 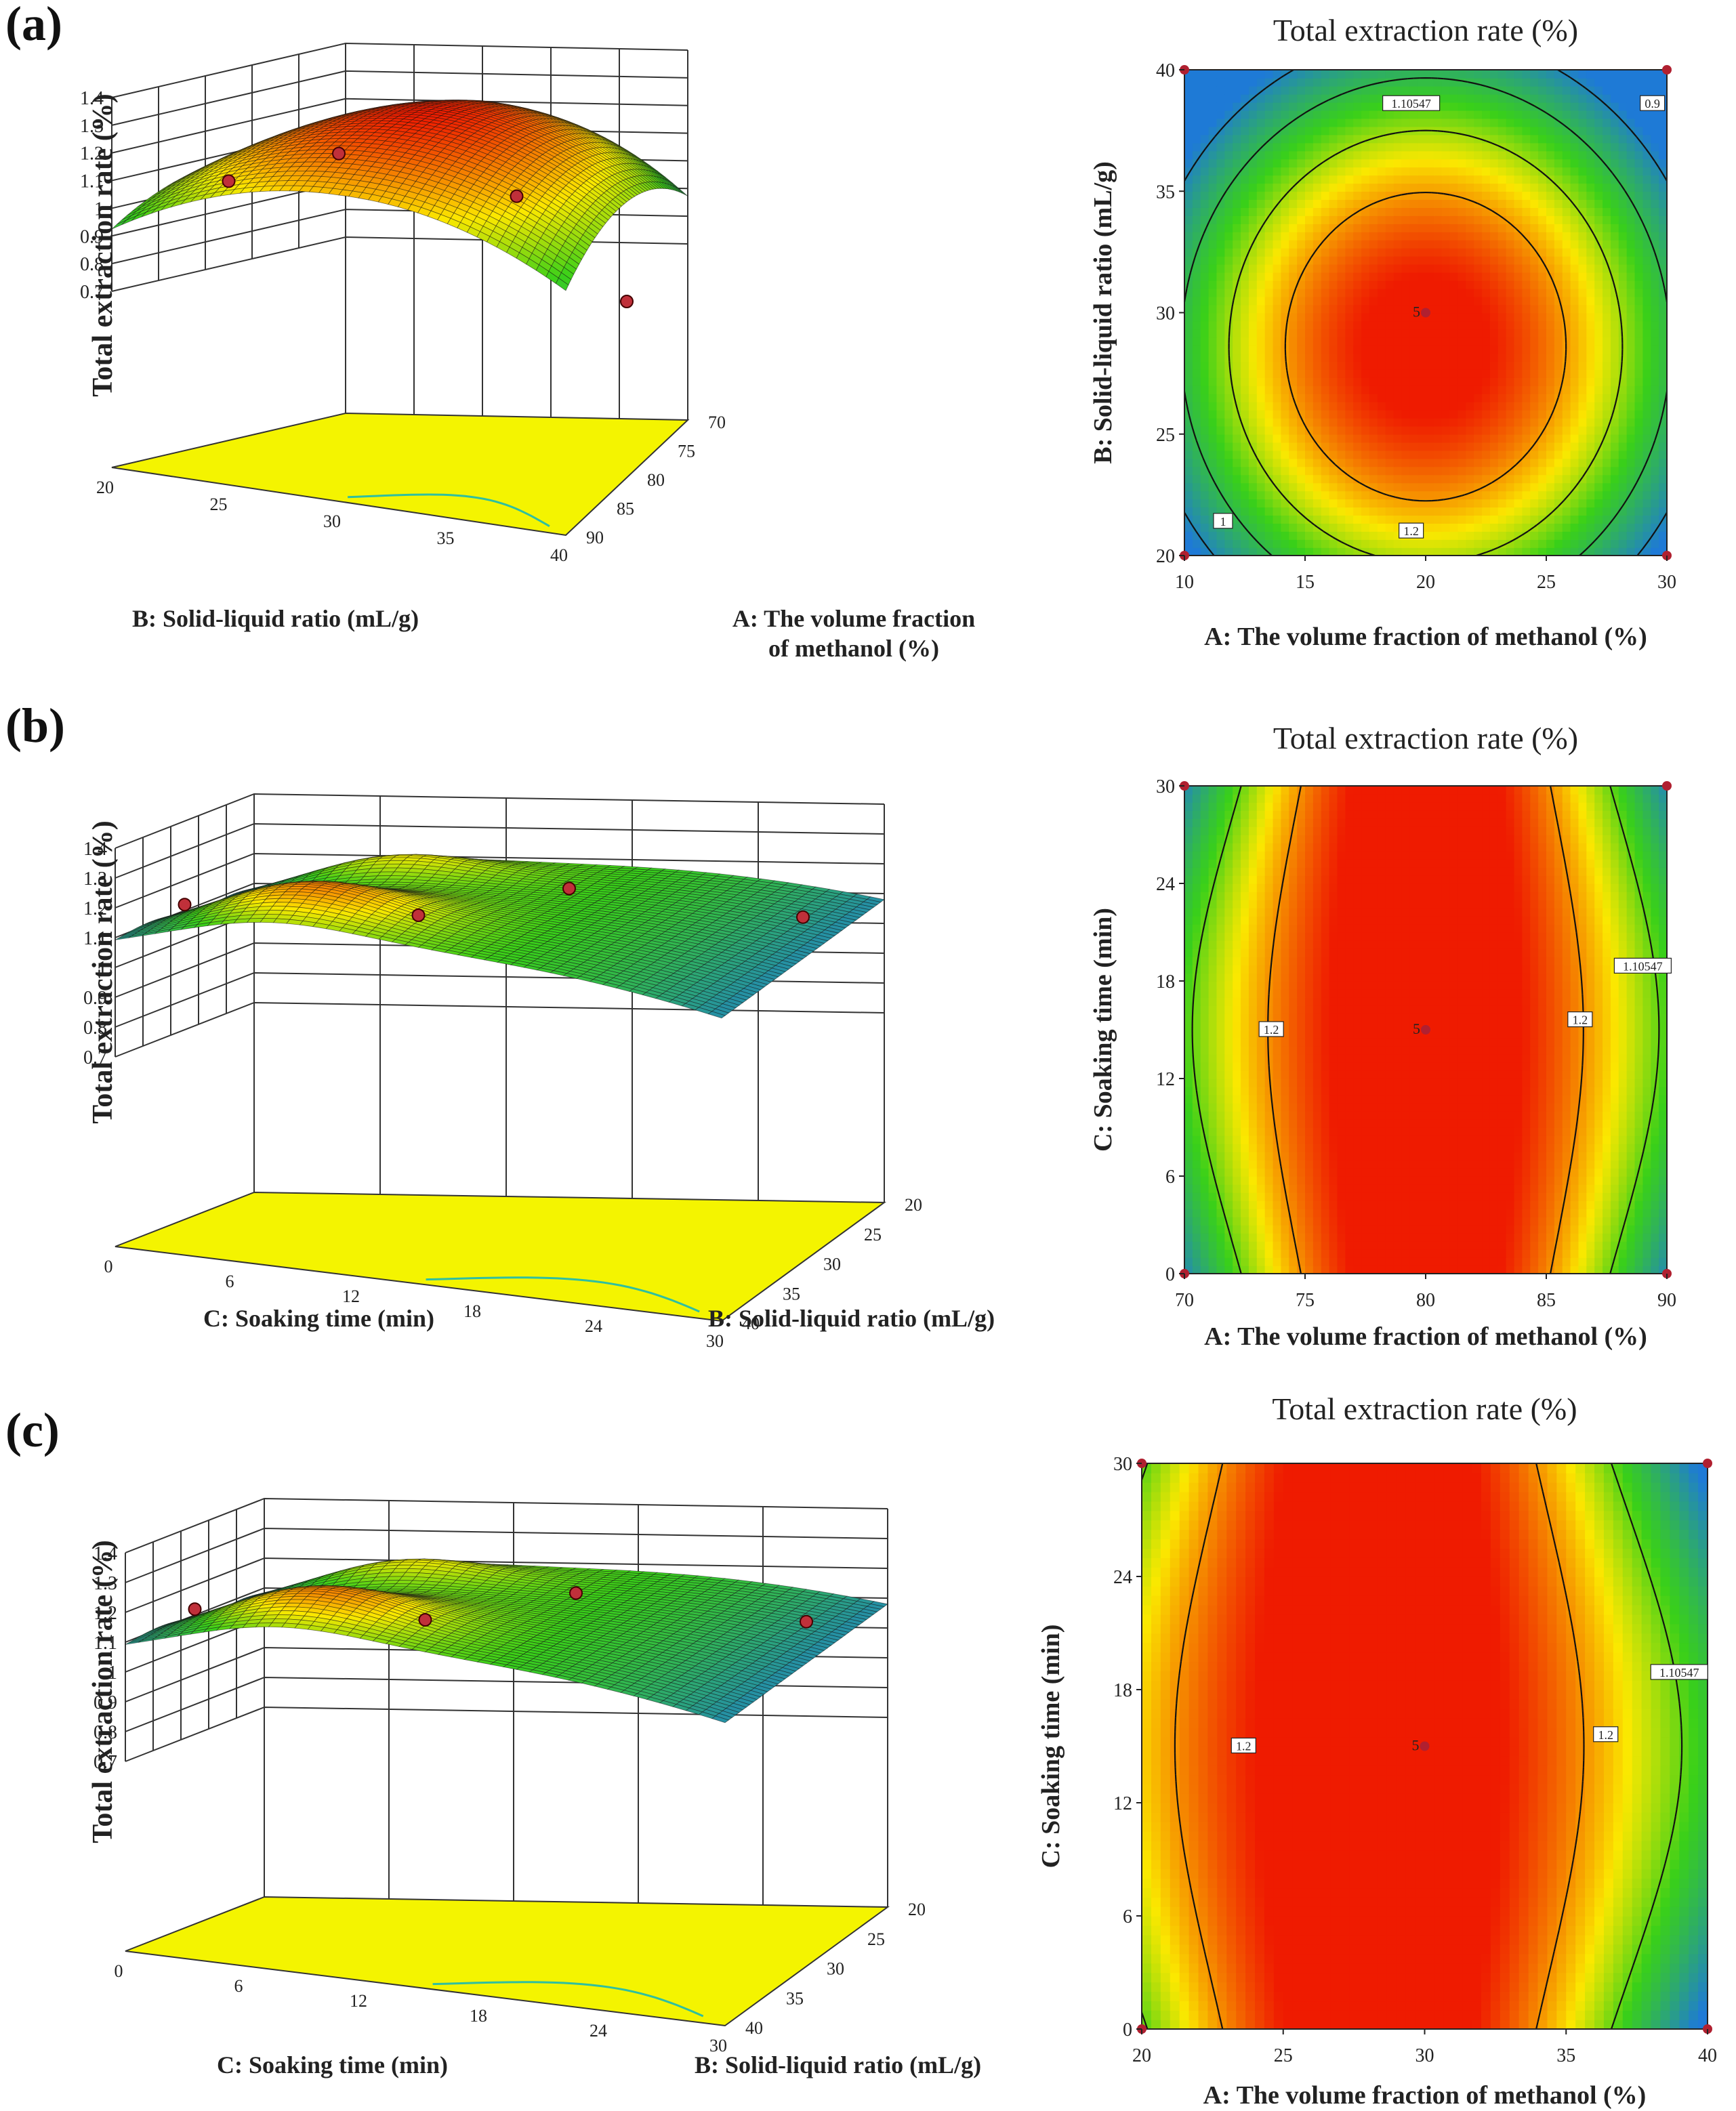 I want to click on x-axis-title: of methanol (%), so click(x=853, y=648).